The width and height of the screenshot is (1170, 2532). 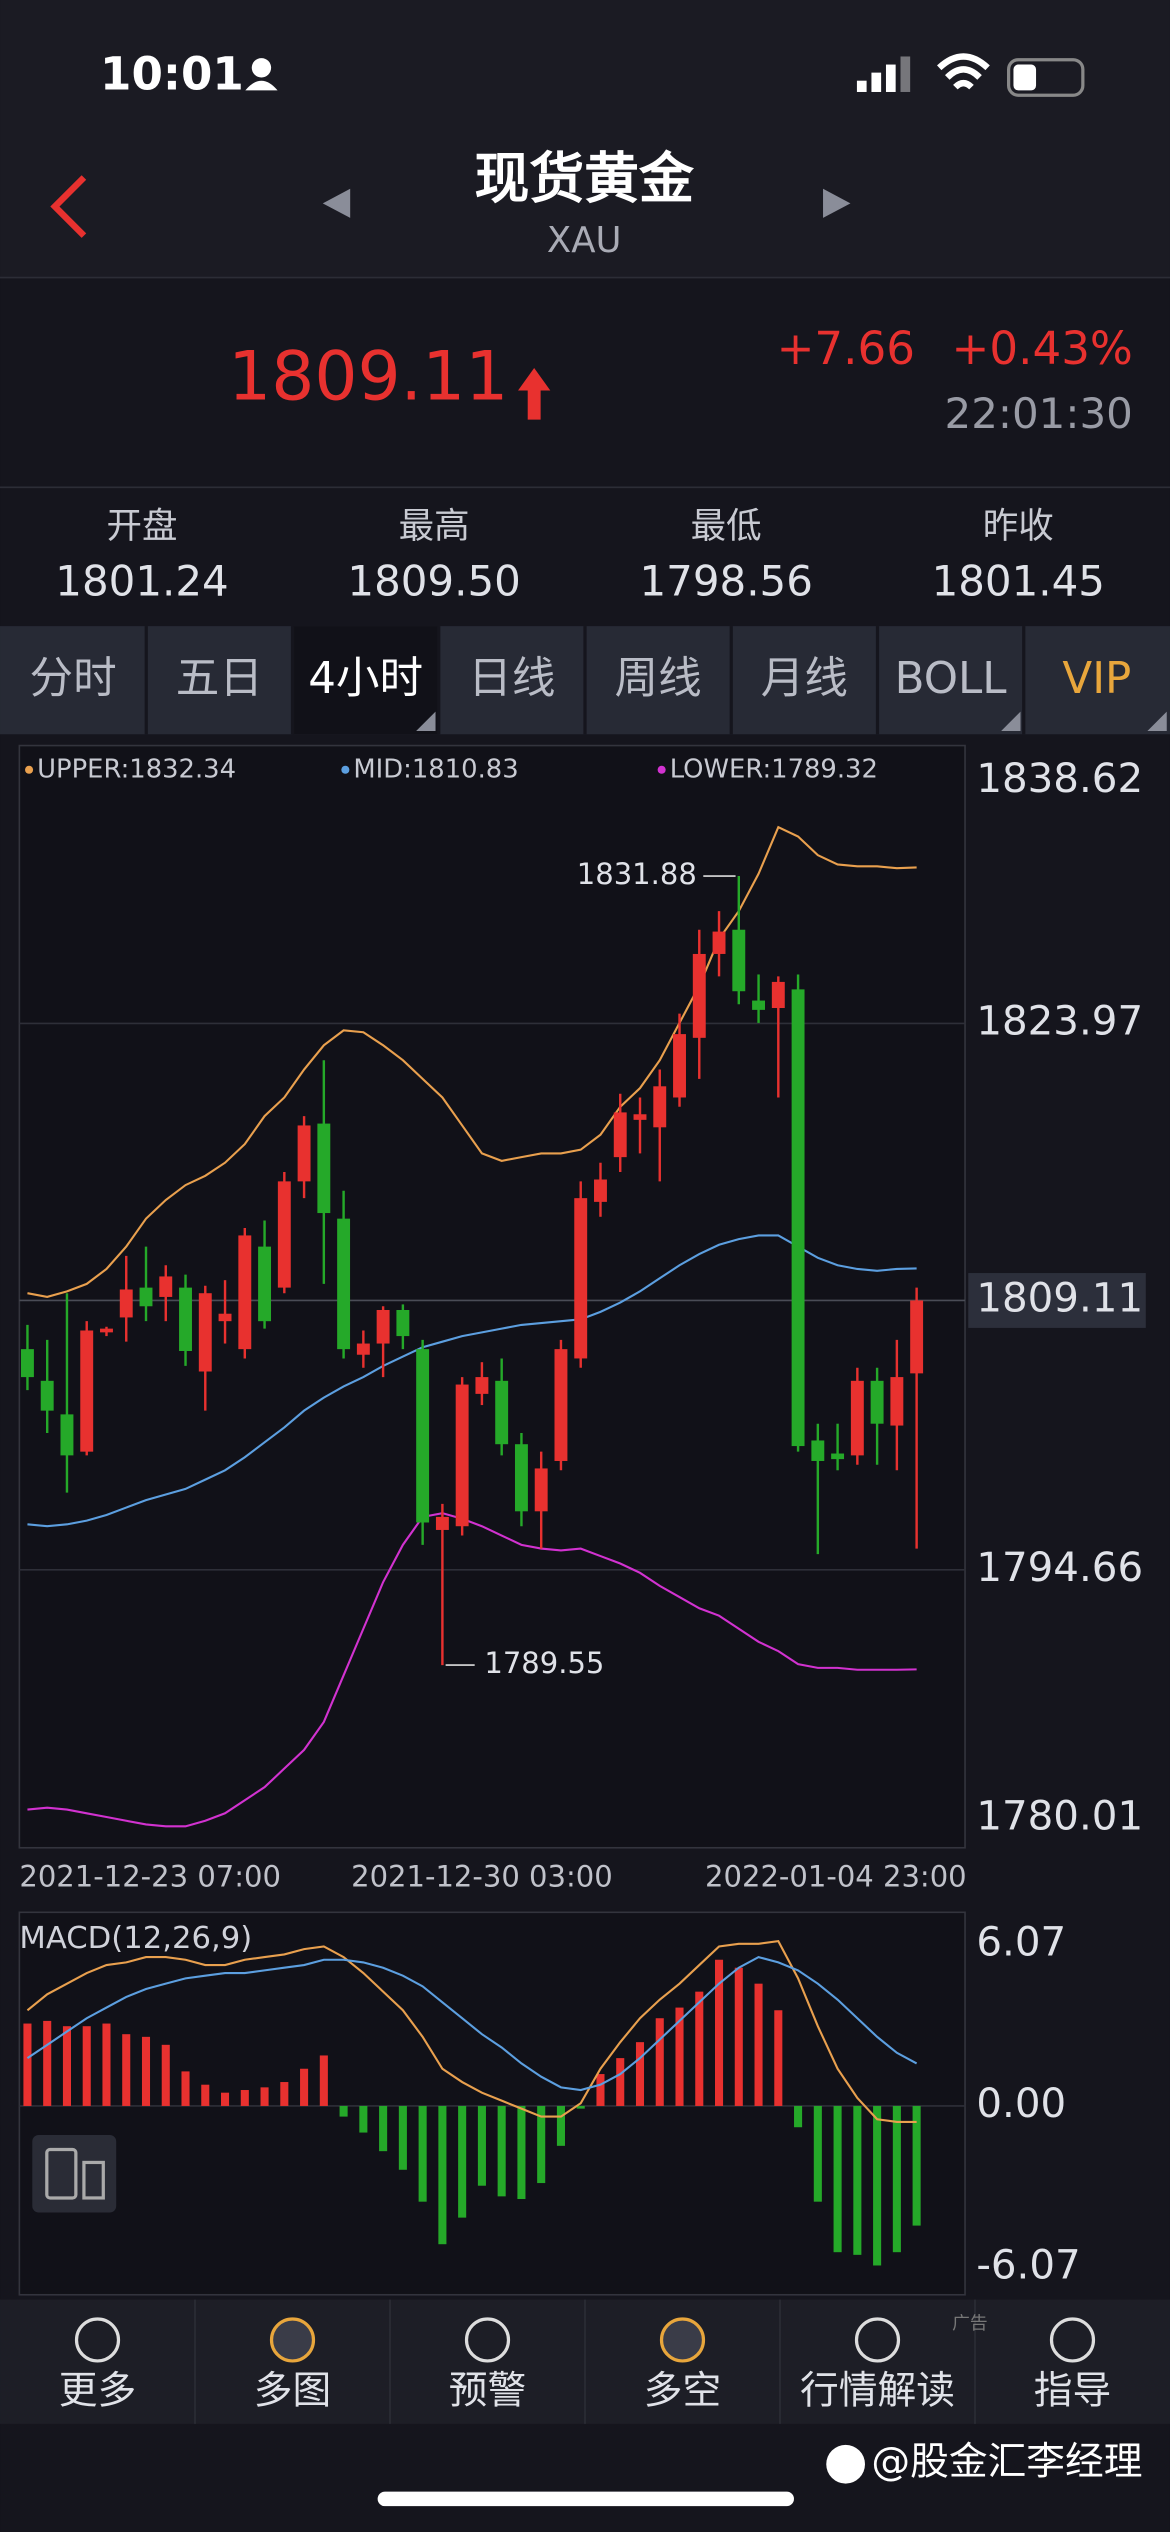 I want to click on y-tick-label: 1780.01, so click(x=1059, y=1816).